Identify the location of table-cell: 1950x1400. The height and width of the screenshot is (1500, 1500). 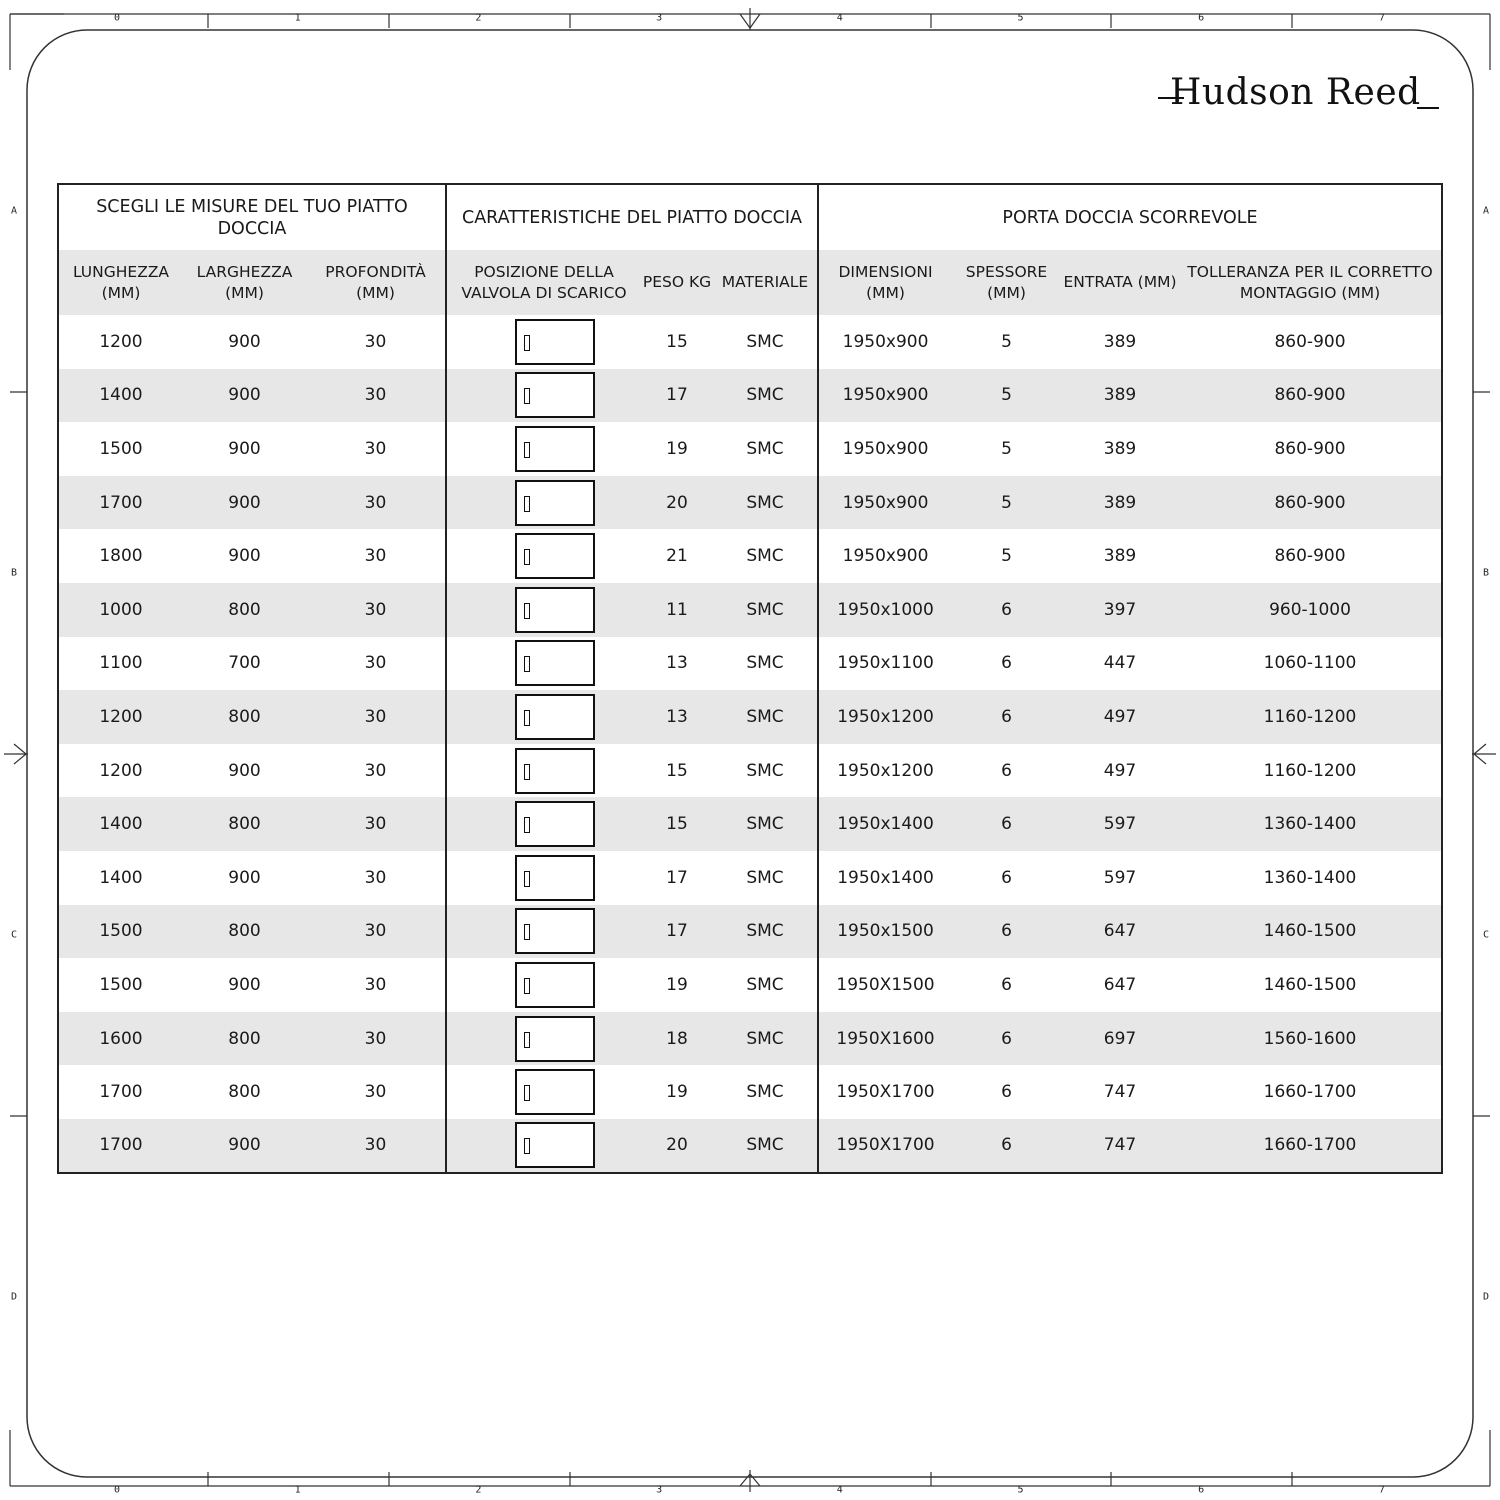
(885, 877).